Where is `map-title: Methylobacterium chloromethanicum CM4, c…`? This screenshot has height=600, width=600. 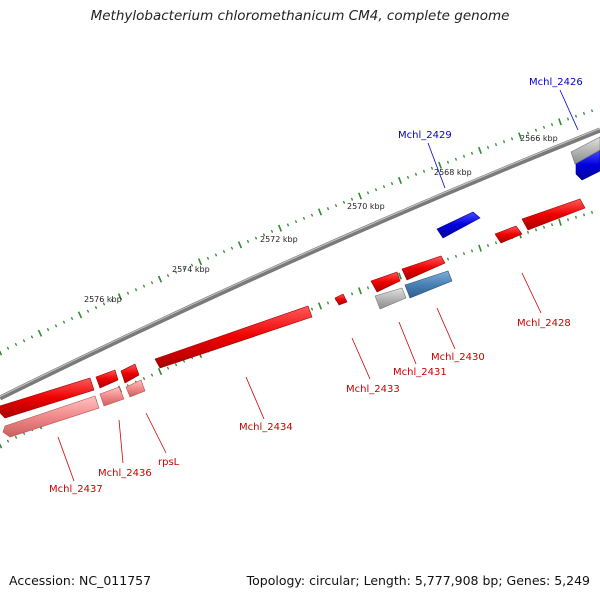
map-title: Methylobacterium chloromethanicum CM4, c… is located at coordinates (300, 16).